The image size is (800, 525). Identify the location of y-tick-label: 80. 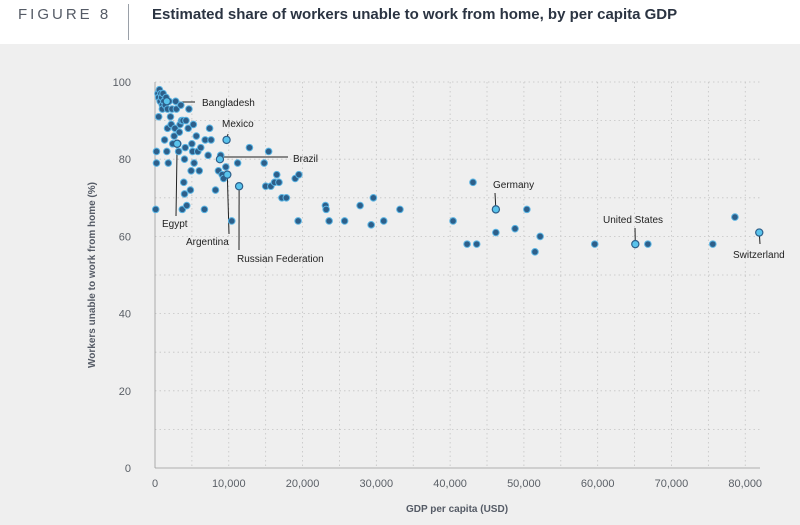
(125, 160).